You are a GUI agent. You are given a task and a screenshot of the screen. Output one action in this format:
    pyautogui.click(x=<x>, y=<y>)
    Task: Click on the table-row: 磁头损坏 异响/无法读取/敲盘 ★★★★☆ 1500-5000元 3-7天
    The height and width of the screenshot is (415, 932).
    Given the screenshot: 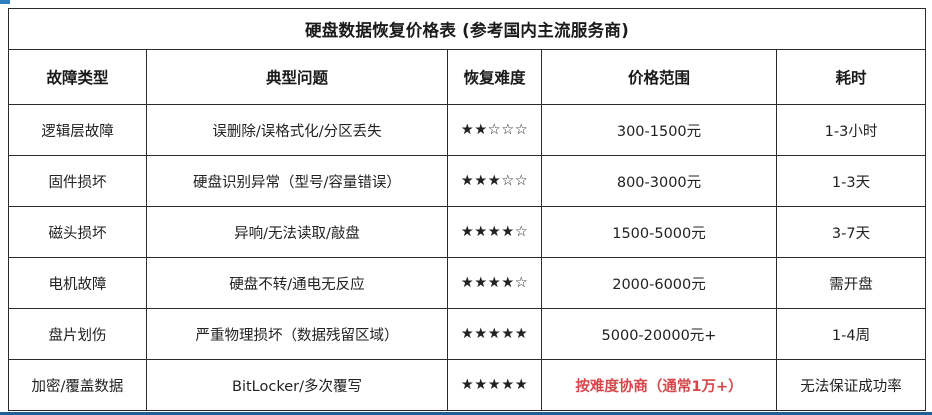 What is the action you would take?
    pyautogui.click(x=467, y=232)
    